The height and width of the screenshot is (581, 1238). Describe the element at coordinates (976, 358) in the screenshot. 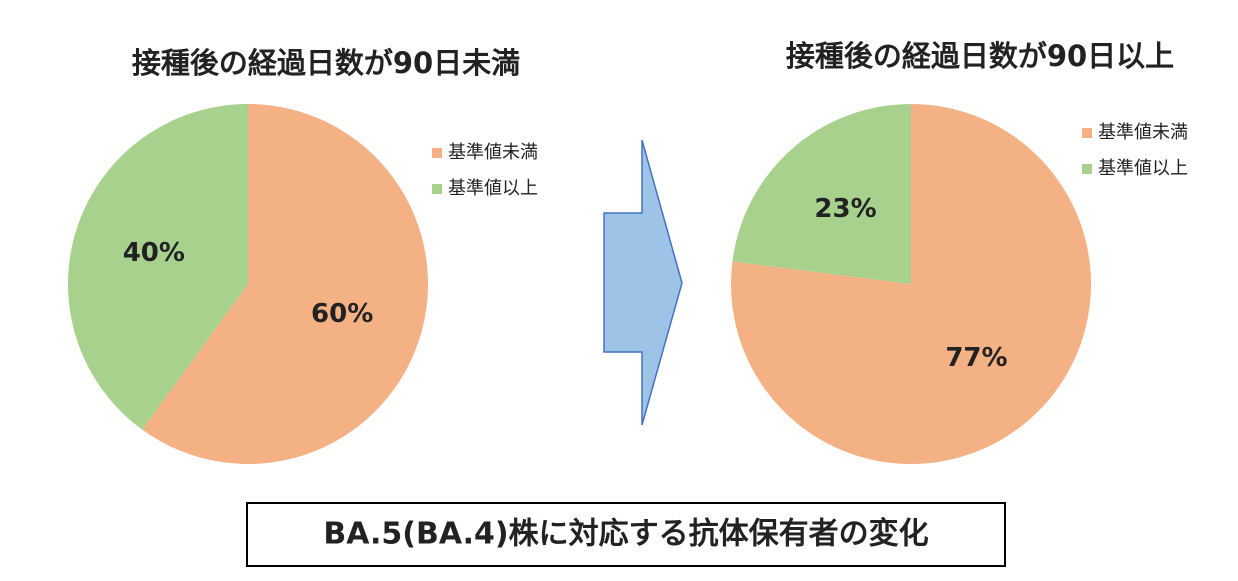

I see `data-label: 77%` at that location.